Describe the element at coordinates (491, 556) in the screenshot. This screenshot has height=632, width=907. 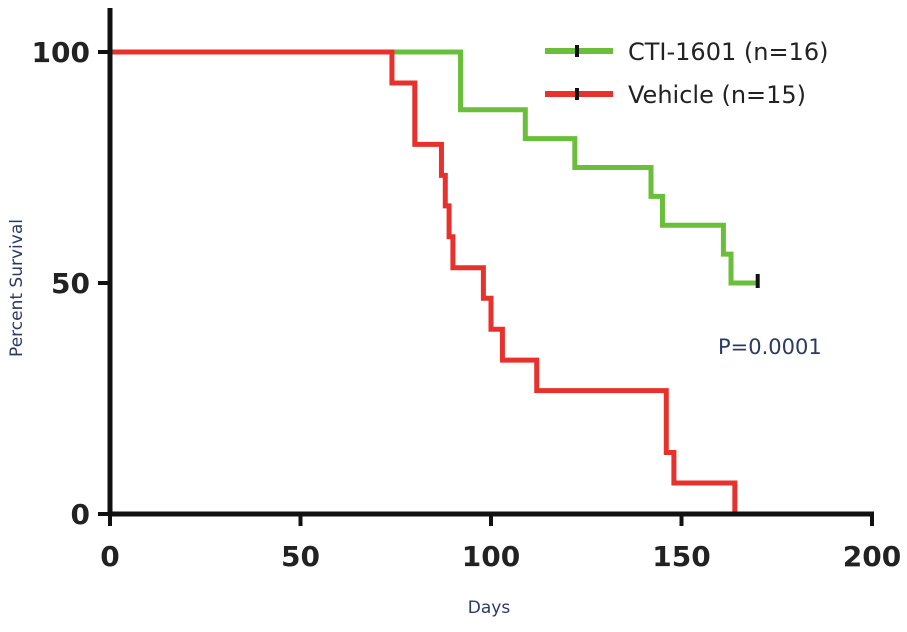
I see `x-tick-label-100: 100` at that location.